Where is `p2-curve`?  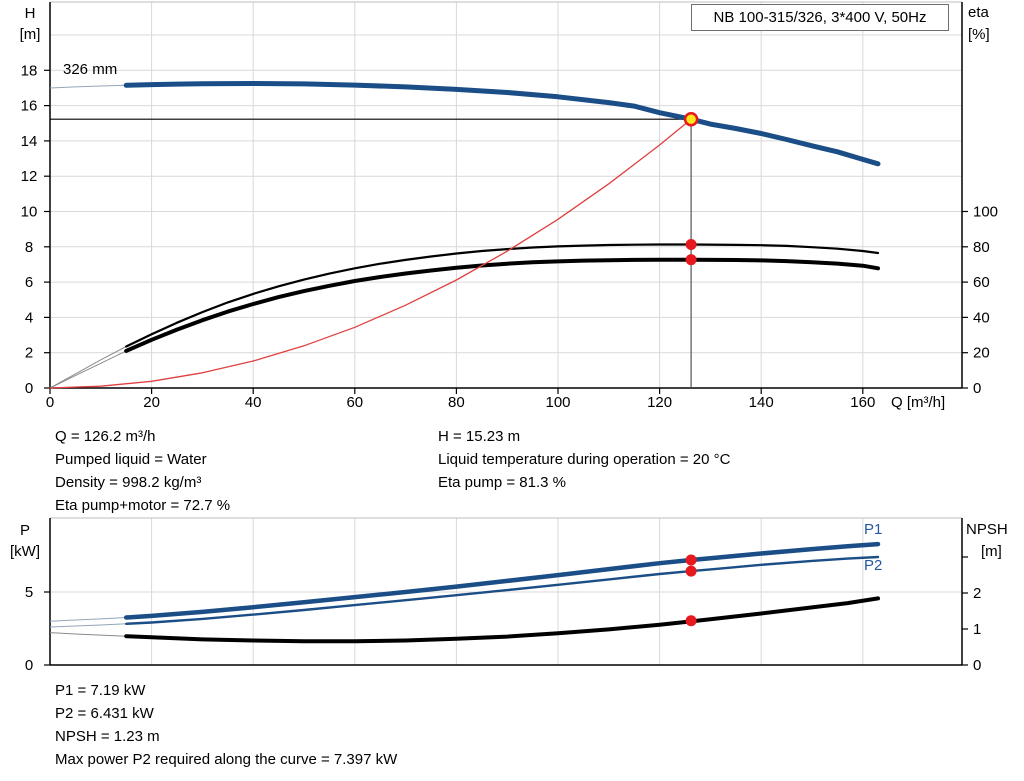
p2-curve is located at coordinates (502, 590).